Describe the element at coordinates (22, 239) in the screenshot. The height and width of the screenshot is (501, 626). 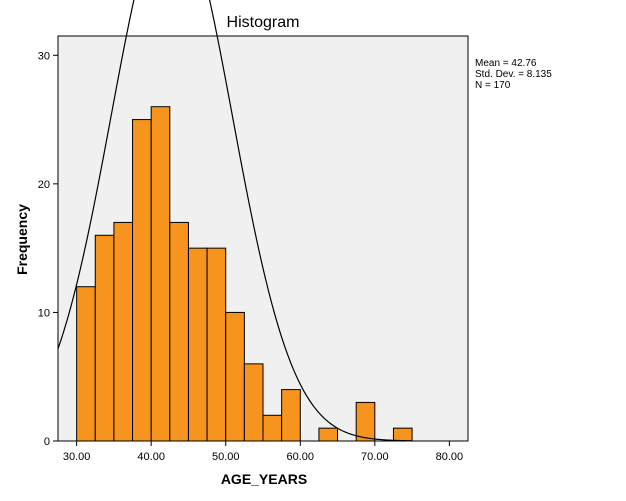
I see `y-axis-title: Frequency` at that location.